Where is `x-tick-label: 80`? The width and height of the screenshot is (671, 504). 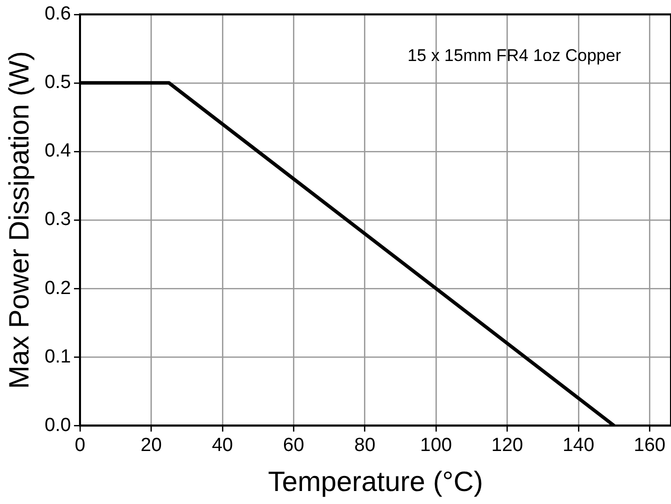 x-tick-label: 80 is located at coordinates (365, 445).